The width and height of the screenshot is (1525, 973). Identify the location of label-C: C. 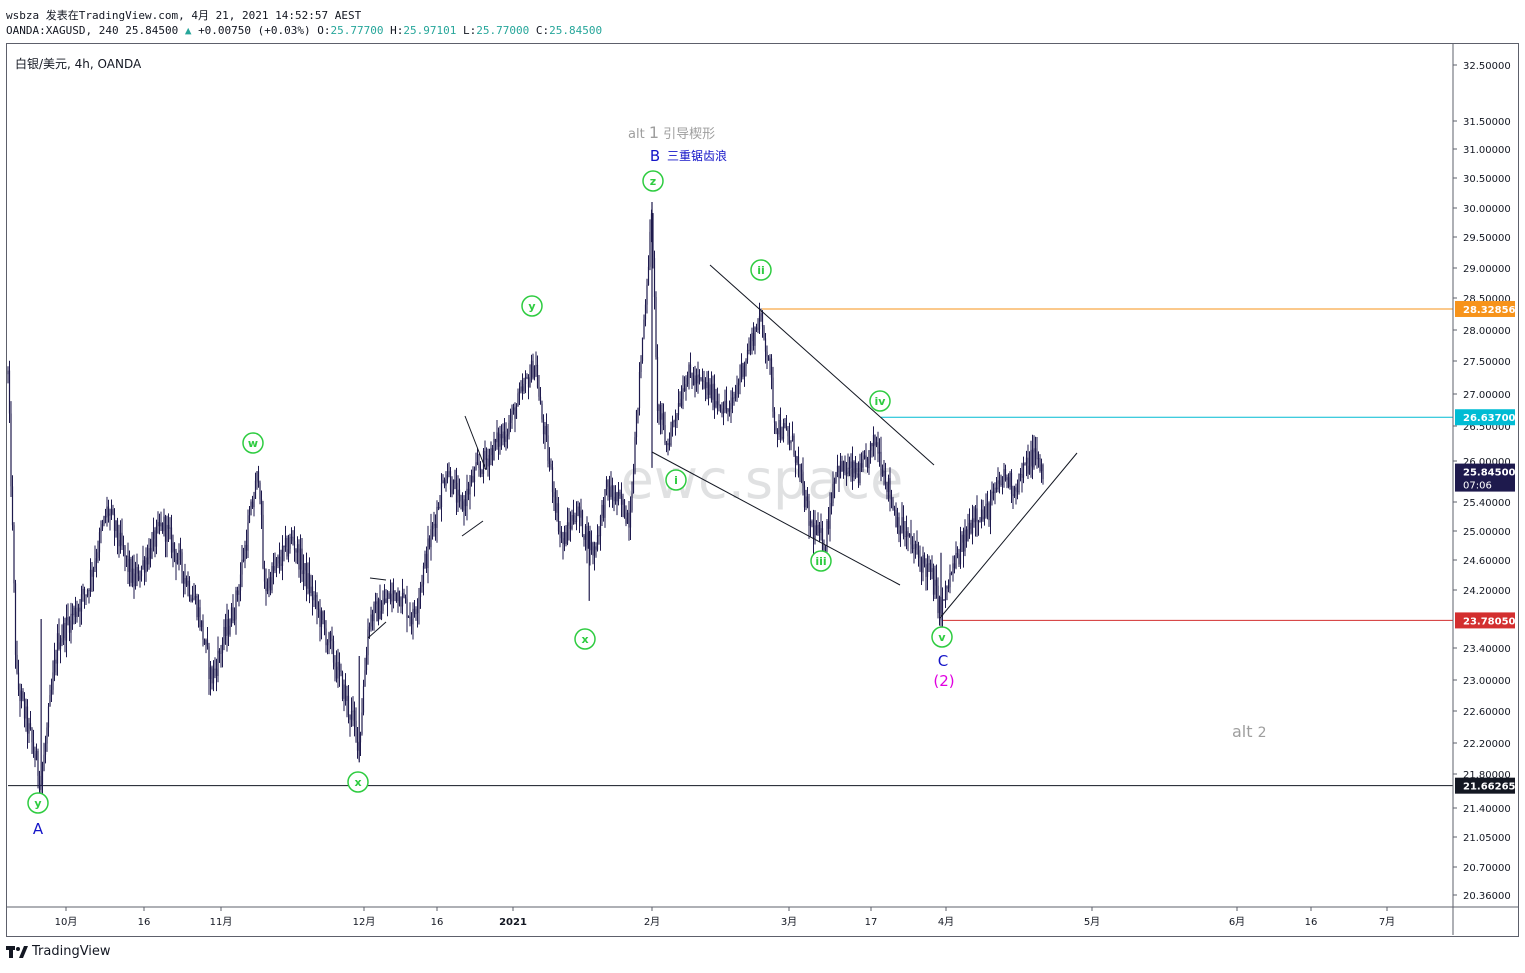
(943, 661).